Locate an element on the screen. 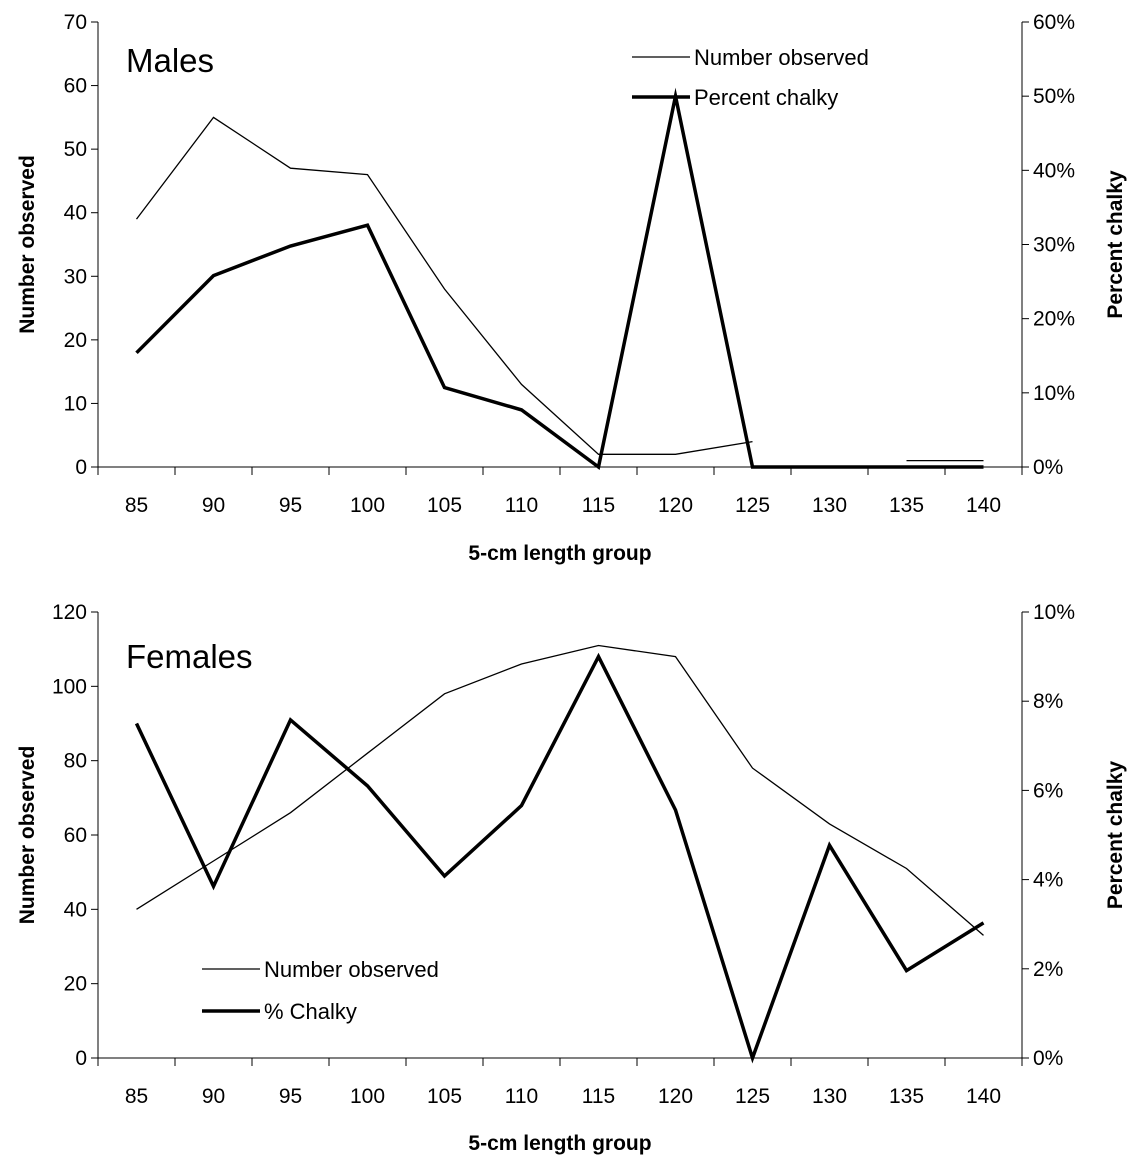 The image size is (1144, 1156). left-y-tick-label: 30 is located at coordinates (75, 276).